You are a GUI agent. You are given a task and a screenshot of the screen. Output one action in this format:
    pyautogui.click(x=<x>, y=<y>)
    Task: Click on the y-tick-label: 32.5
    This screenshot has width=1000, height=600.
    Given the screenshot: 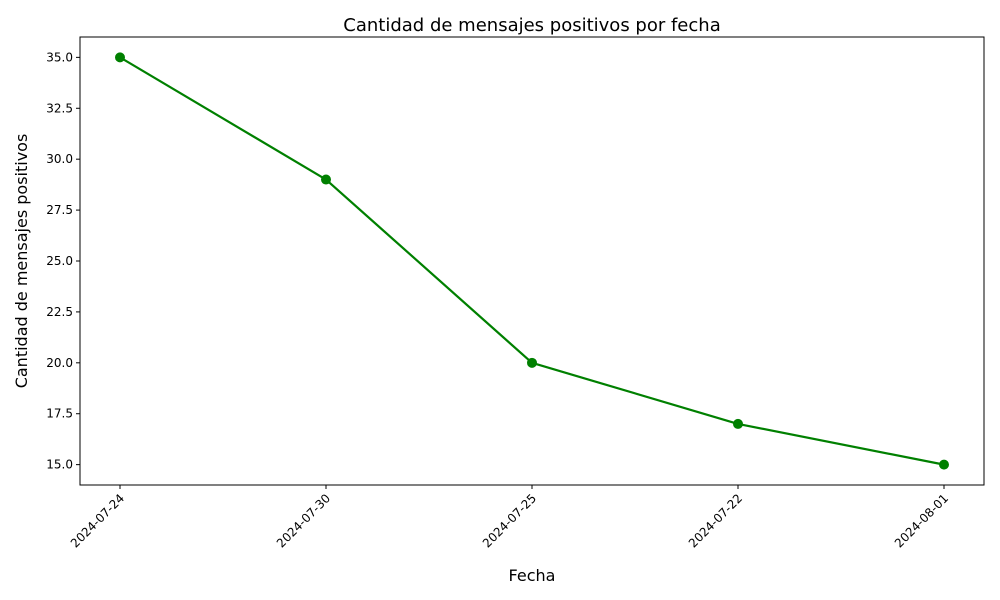 What is the action you would take?
    pyautogui.click(x=59, y=108)
    